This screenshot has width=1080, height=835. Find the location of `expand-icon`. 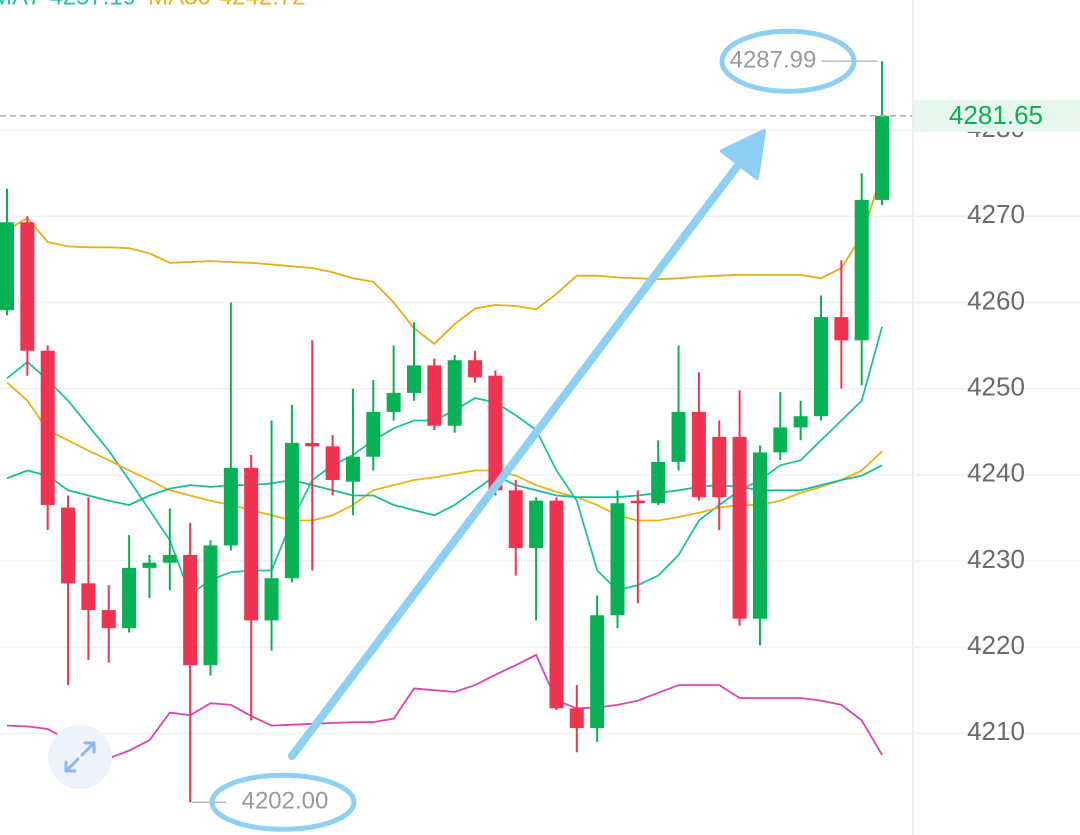

expand-icon is located at coordinates (80, 757).